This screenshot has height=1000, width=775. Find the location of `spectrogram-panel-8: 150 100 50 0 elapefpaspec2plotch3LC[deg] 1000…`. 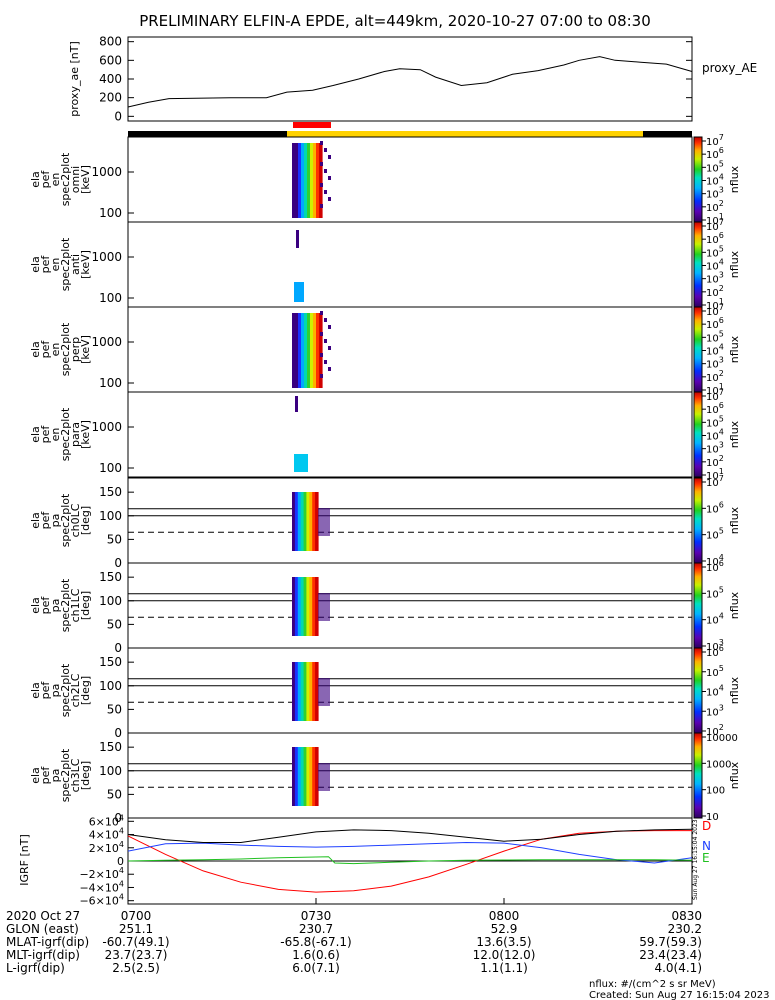

spectrogram-panel-8: 150 100 50 0 elapefpaspec2plotch3LC[deg] 1000… is located at coordinates (385, 778).